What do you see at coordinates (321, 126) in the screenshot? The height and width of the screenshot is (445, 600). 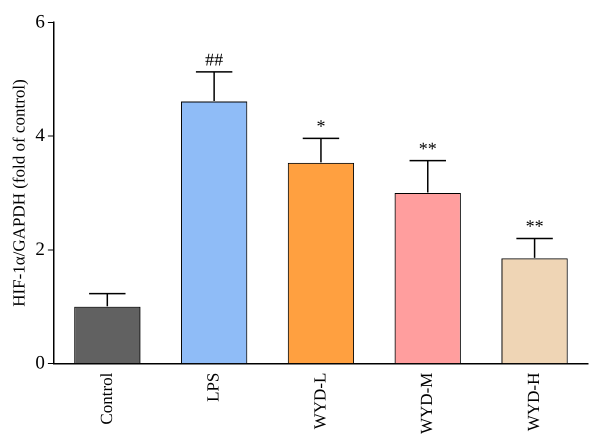 I see `annotation: *` at bounding box center [321, 126].